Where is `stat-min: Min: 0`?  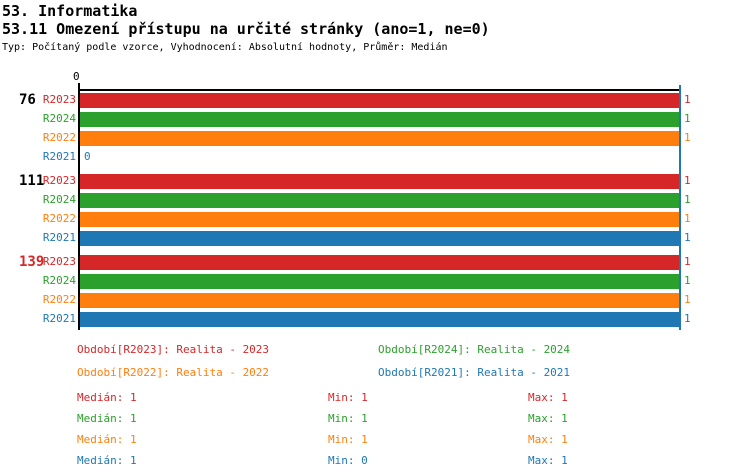 stat-min: Min: 0 is located at coordinates (348, 460).